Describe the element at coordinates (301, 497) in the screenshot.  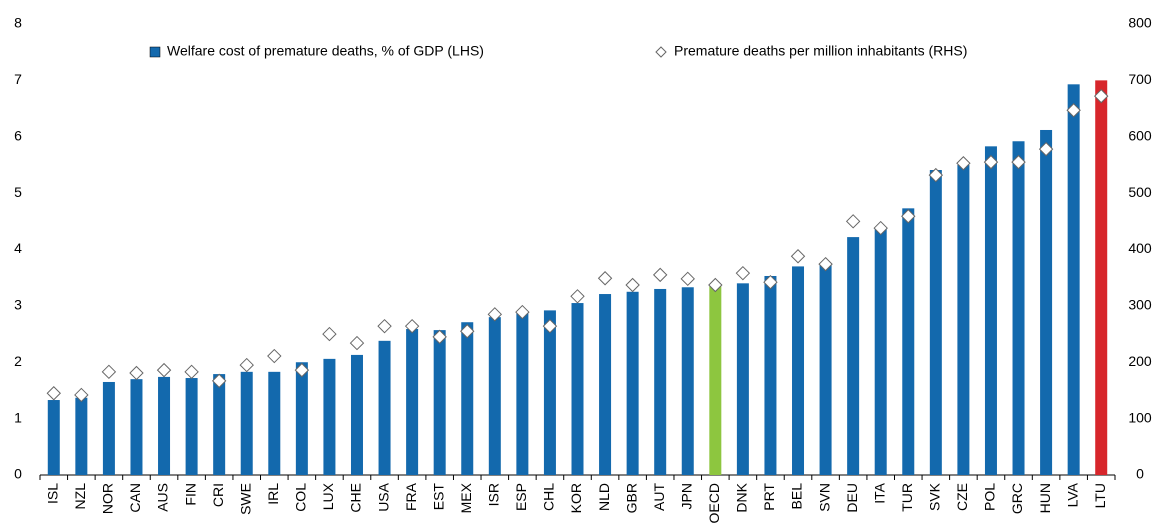
I see `x-tick-label: COL` at that location.